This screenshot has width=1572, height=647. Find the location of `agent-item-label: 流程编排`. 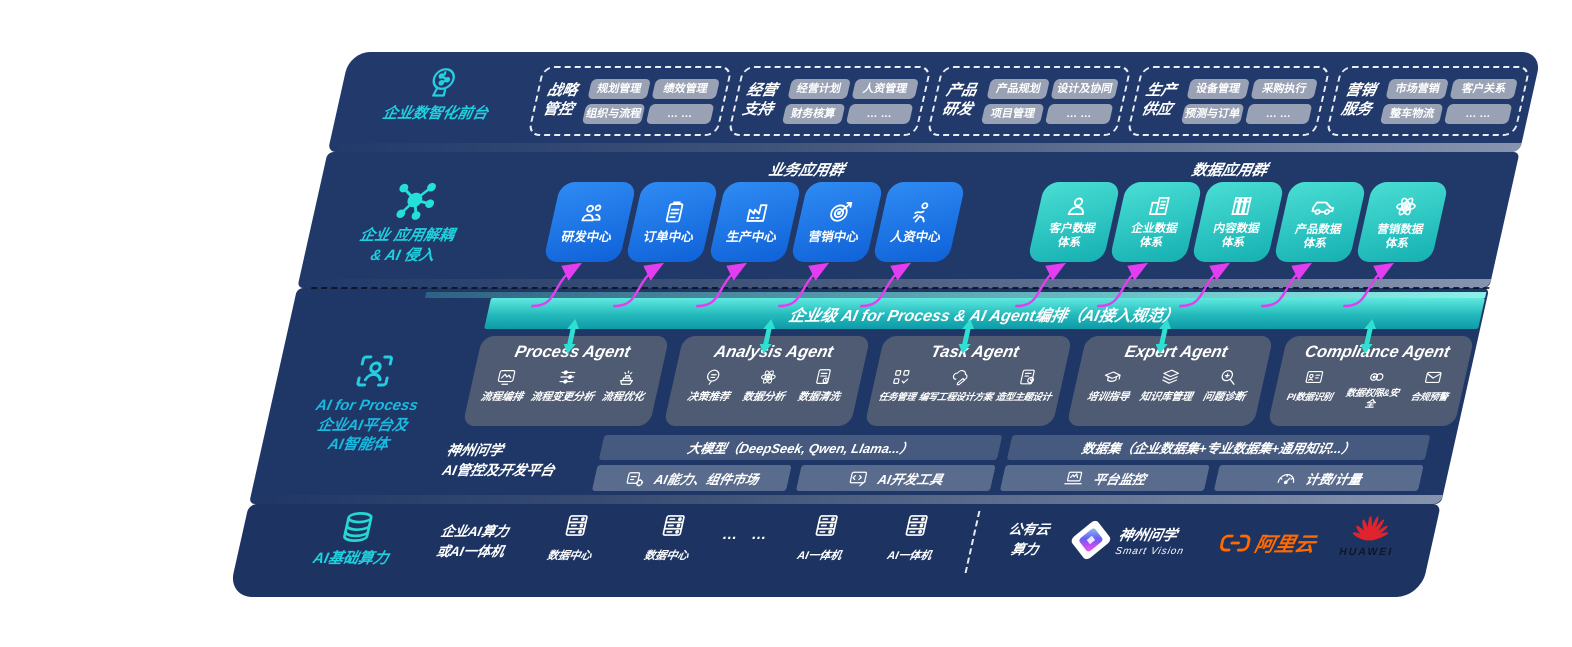

agent-item-label: 流程编排 is located at coordinates (502, 397).